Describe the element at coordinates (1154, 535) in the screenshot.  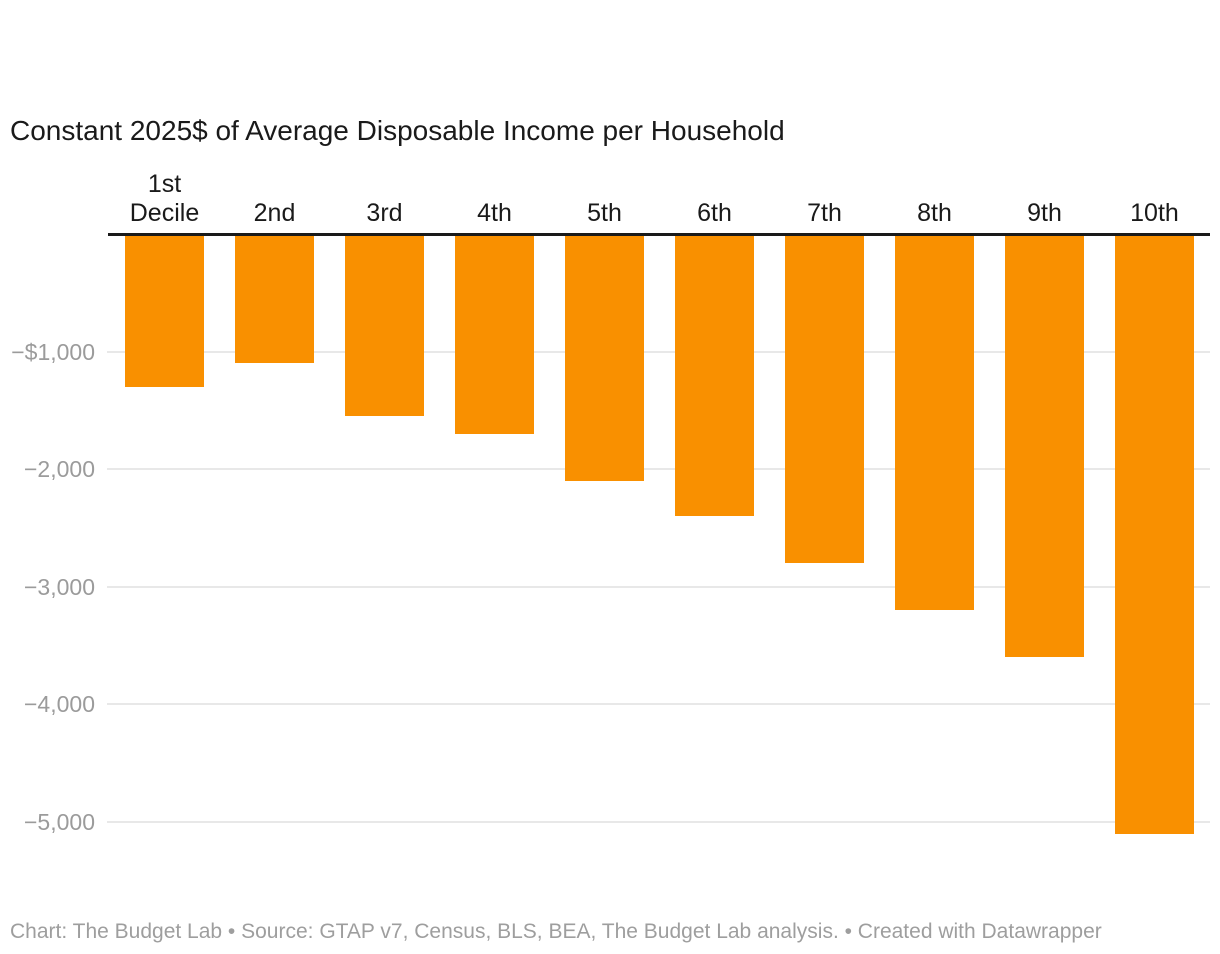
I see `bar-10th` at that location.